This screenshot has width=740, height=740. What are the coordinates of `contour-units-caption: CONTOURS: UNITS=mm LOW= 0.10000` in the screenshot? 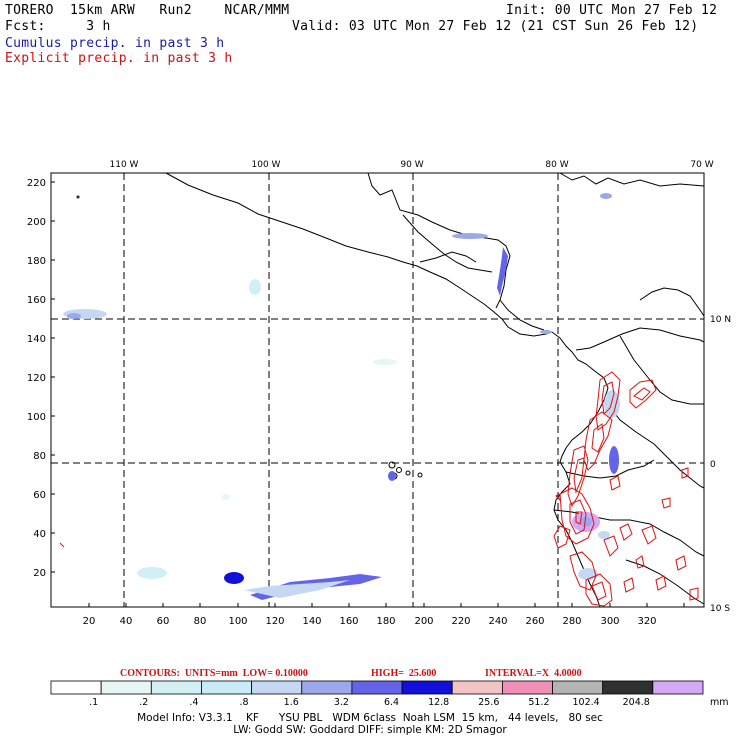 It's located at (214, 673).